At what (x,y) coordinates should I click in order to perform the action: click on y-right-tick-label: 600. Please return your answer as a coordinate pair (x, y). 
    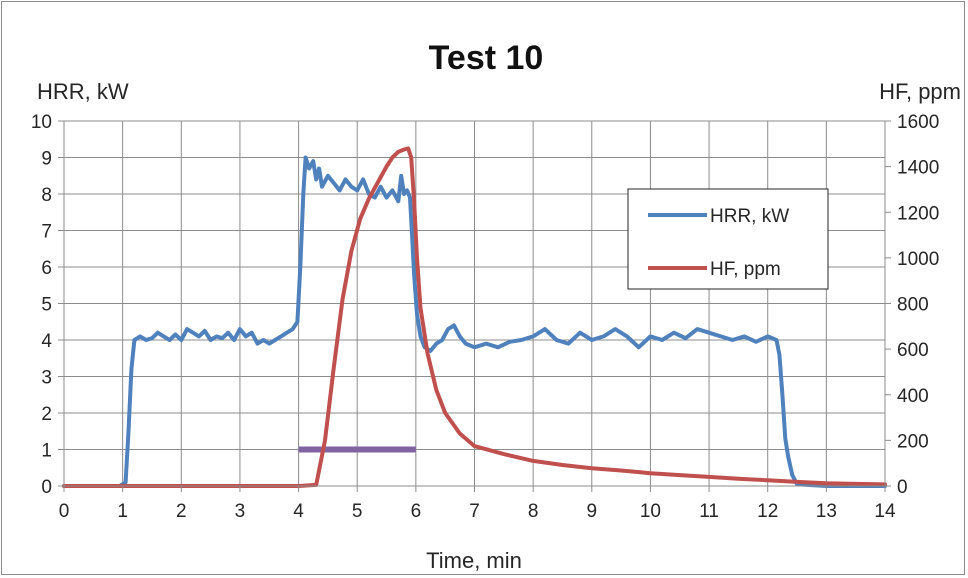
    Looking at the image, I should click on (913, 350).